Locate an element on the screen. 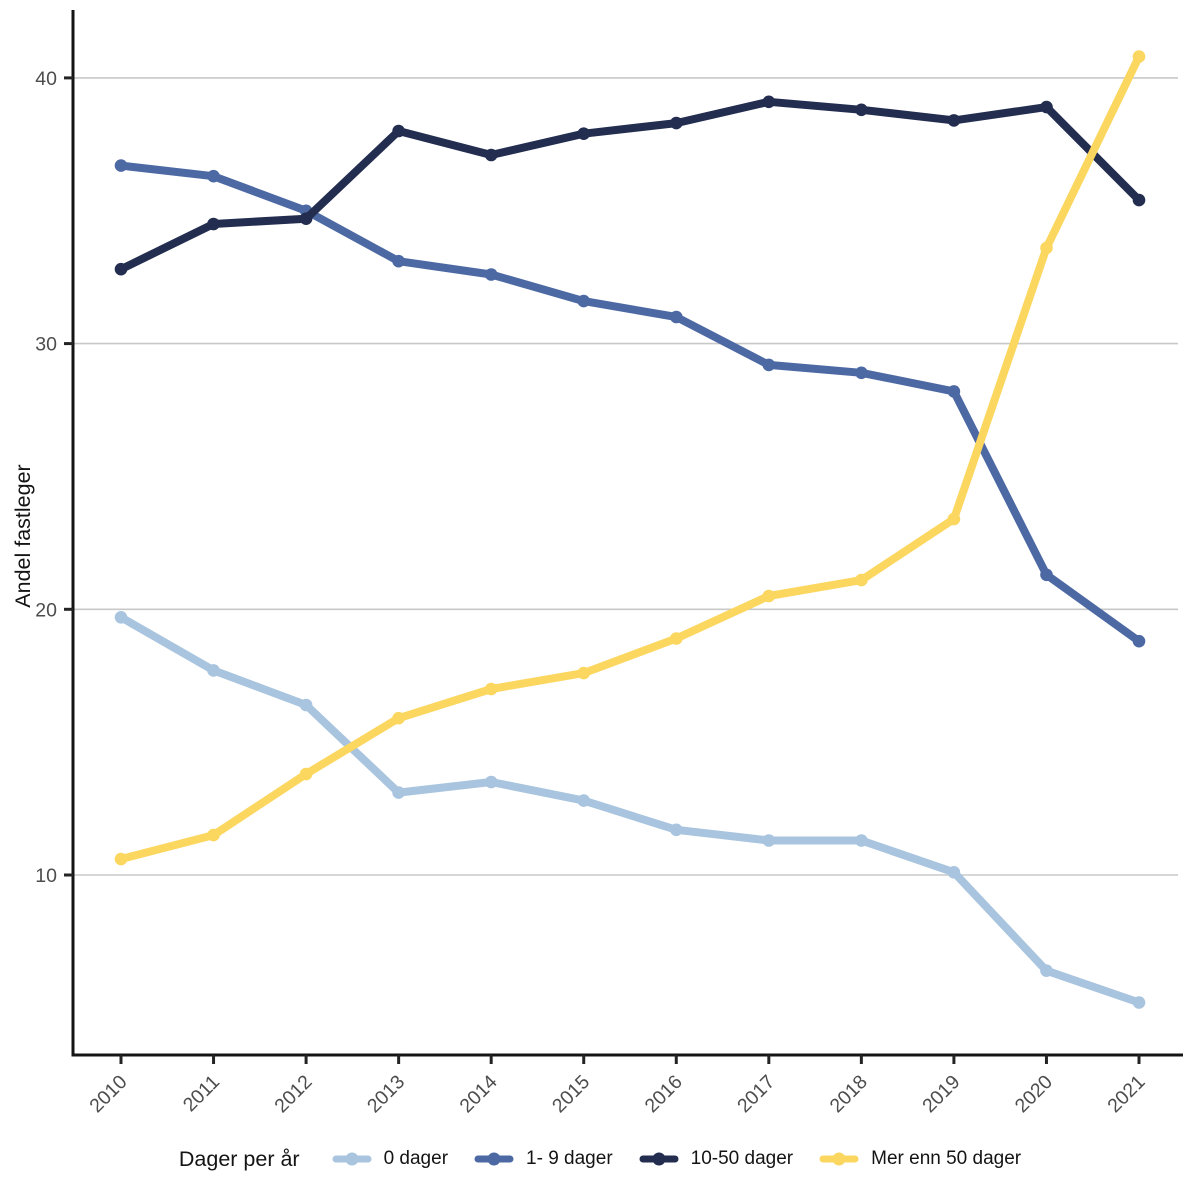  y-tick-label: 20 is located at coordinates (46, 610).